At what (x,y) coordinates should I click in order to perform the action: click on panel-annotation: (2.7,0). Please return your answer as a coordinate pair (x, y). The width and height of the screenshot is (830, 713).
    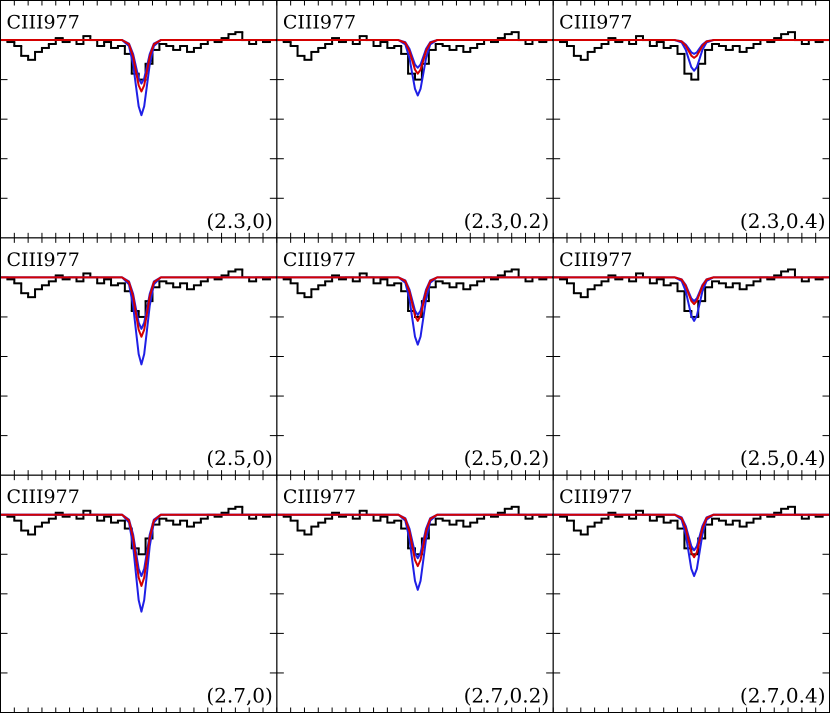
    Looking at the image, I should click on (239, 696).